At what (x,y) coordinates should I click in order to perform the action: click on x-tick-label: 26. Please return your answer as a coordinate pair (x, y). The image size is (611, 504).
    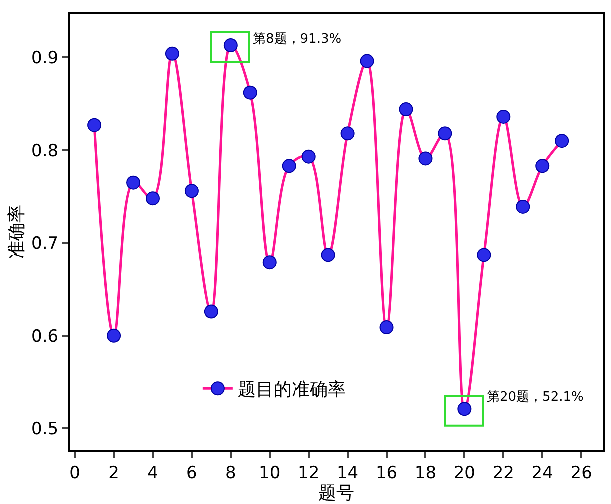
    Looking at the image, I should click on (581, 473).